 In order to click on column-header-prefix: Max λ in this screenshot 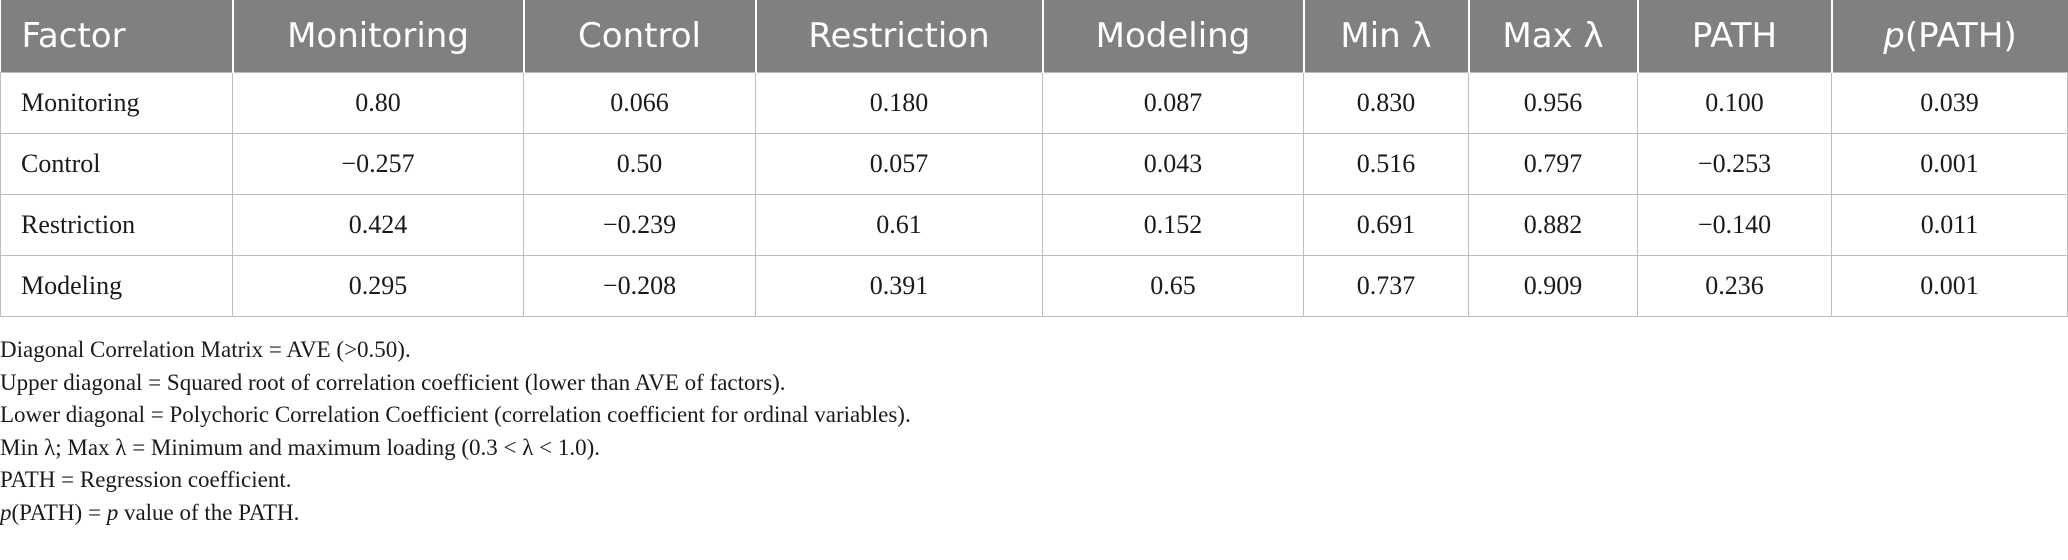, I will do `click(1553, 36)`.